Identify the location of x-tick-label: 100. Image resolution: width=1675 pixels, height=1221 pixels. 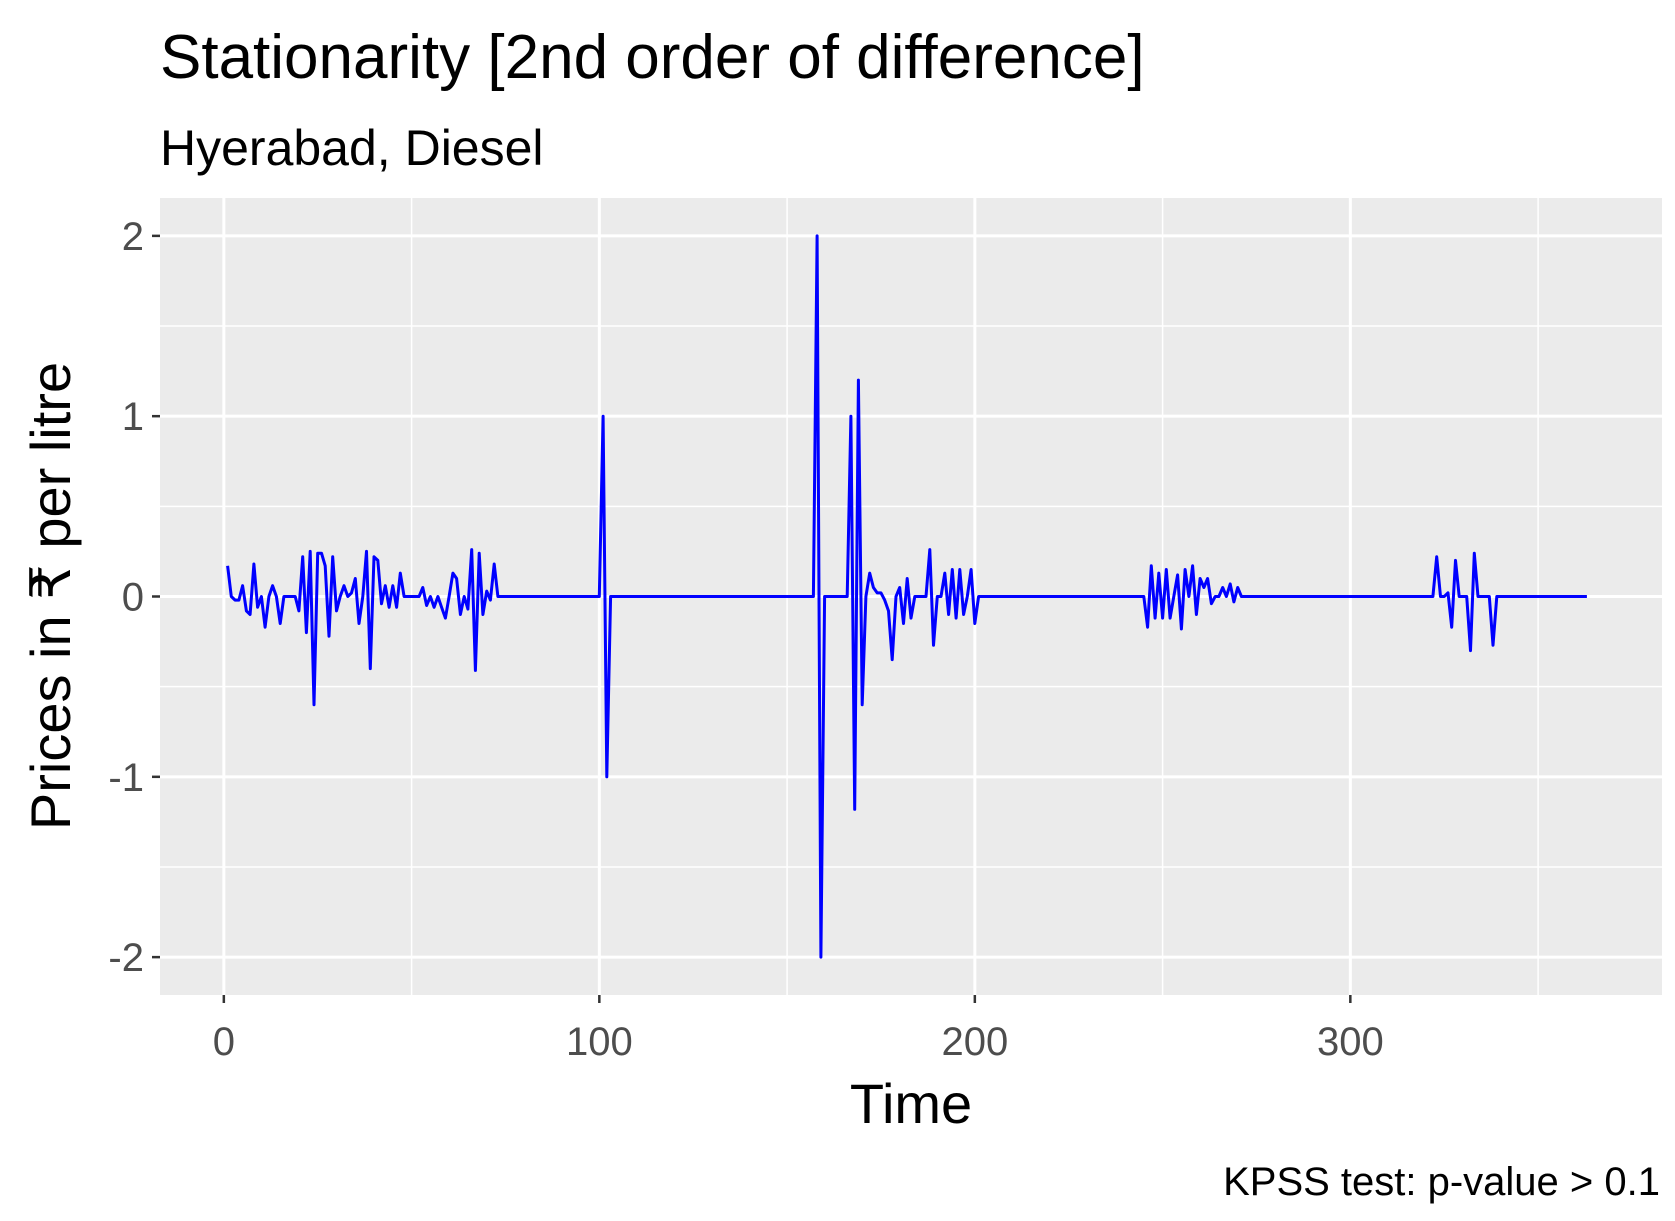
(599, 1042).